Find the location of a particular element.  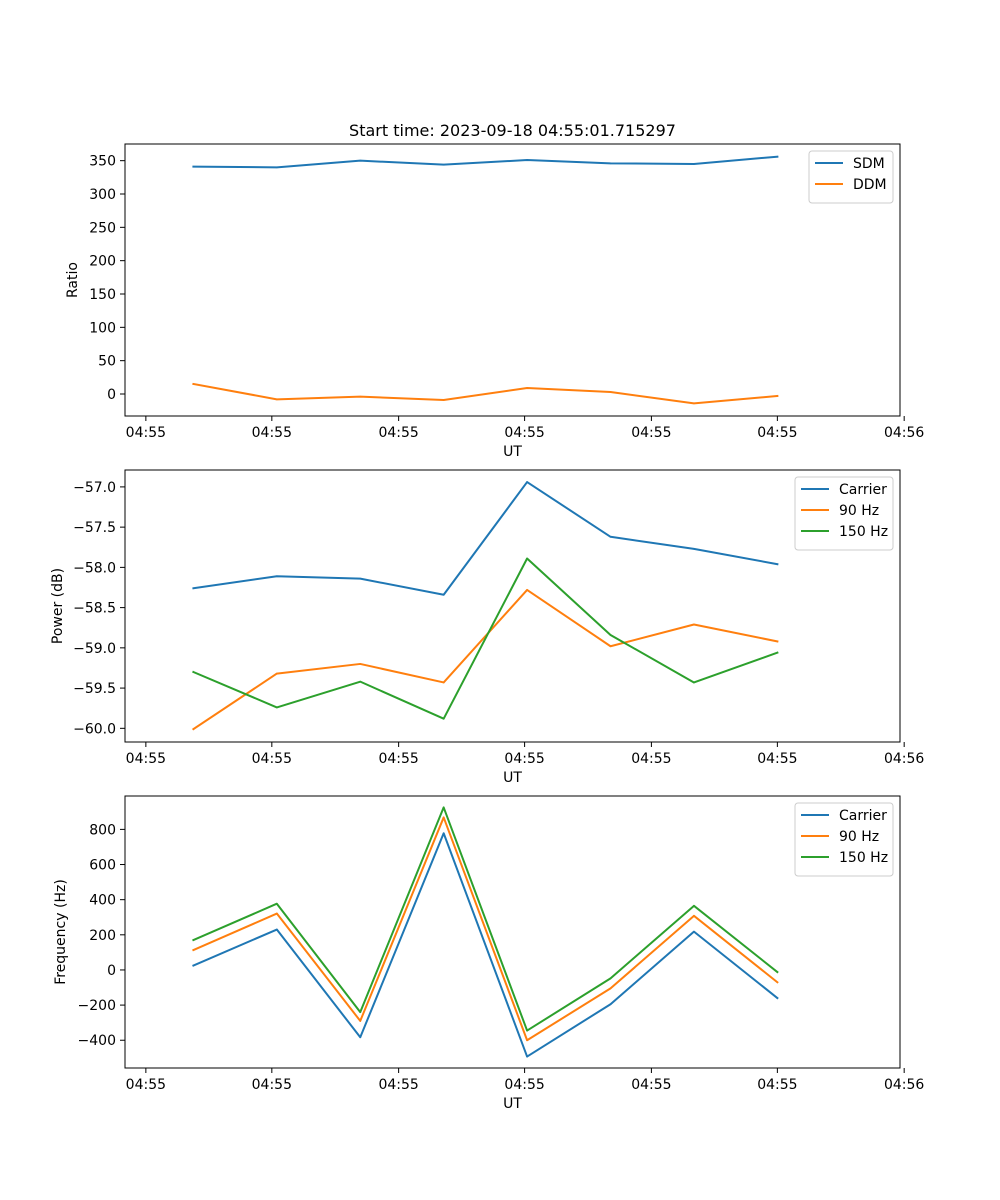

y-tick-label: −59.0 is located at coordinates (94, 649).